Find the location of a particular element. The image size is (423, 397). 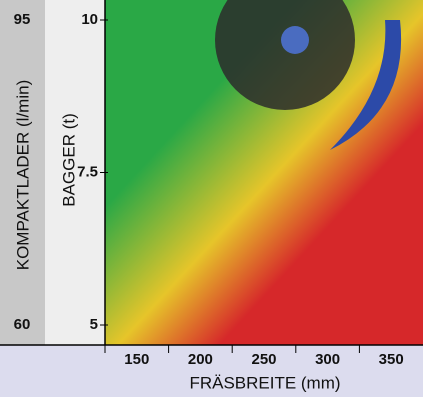

left-band is located at coordinates (22, 172).